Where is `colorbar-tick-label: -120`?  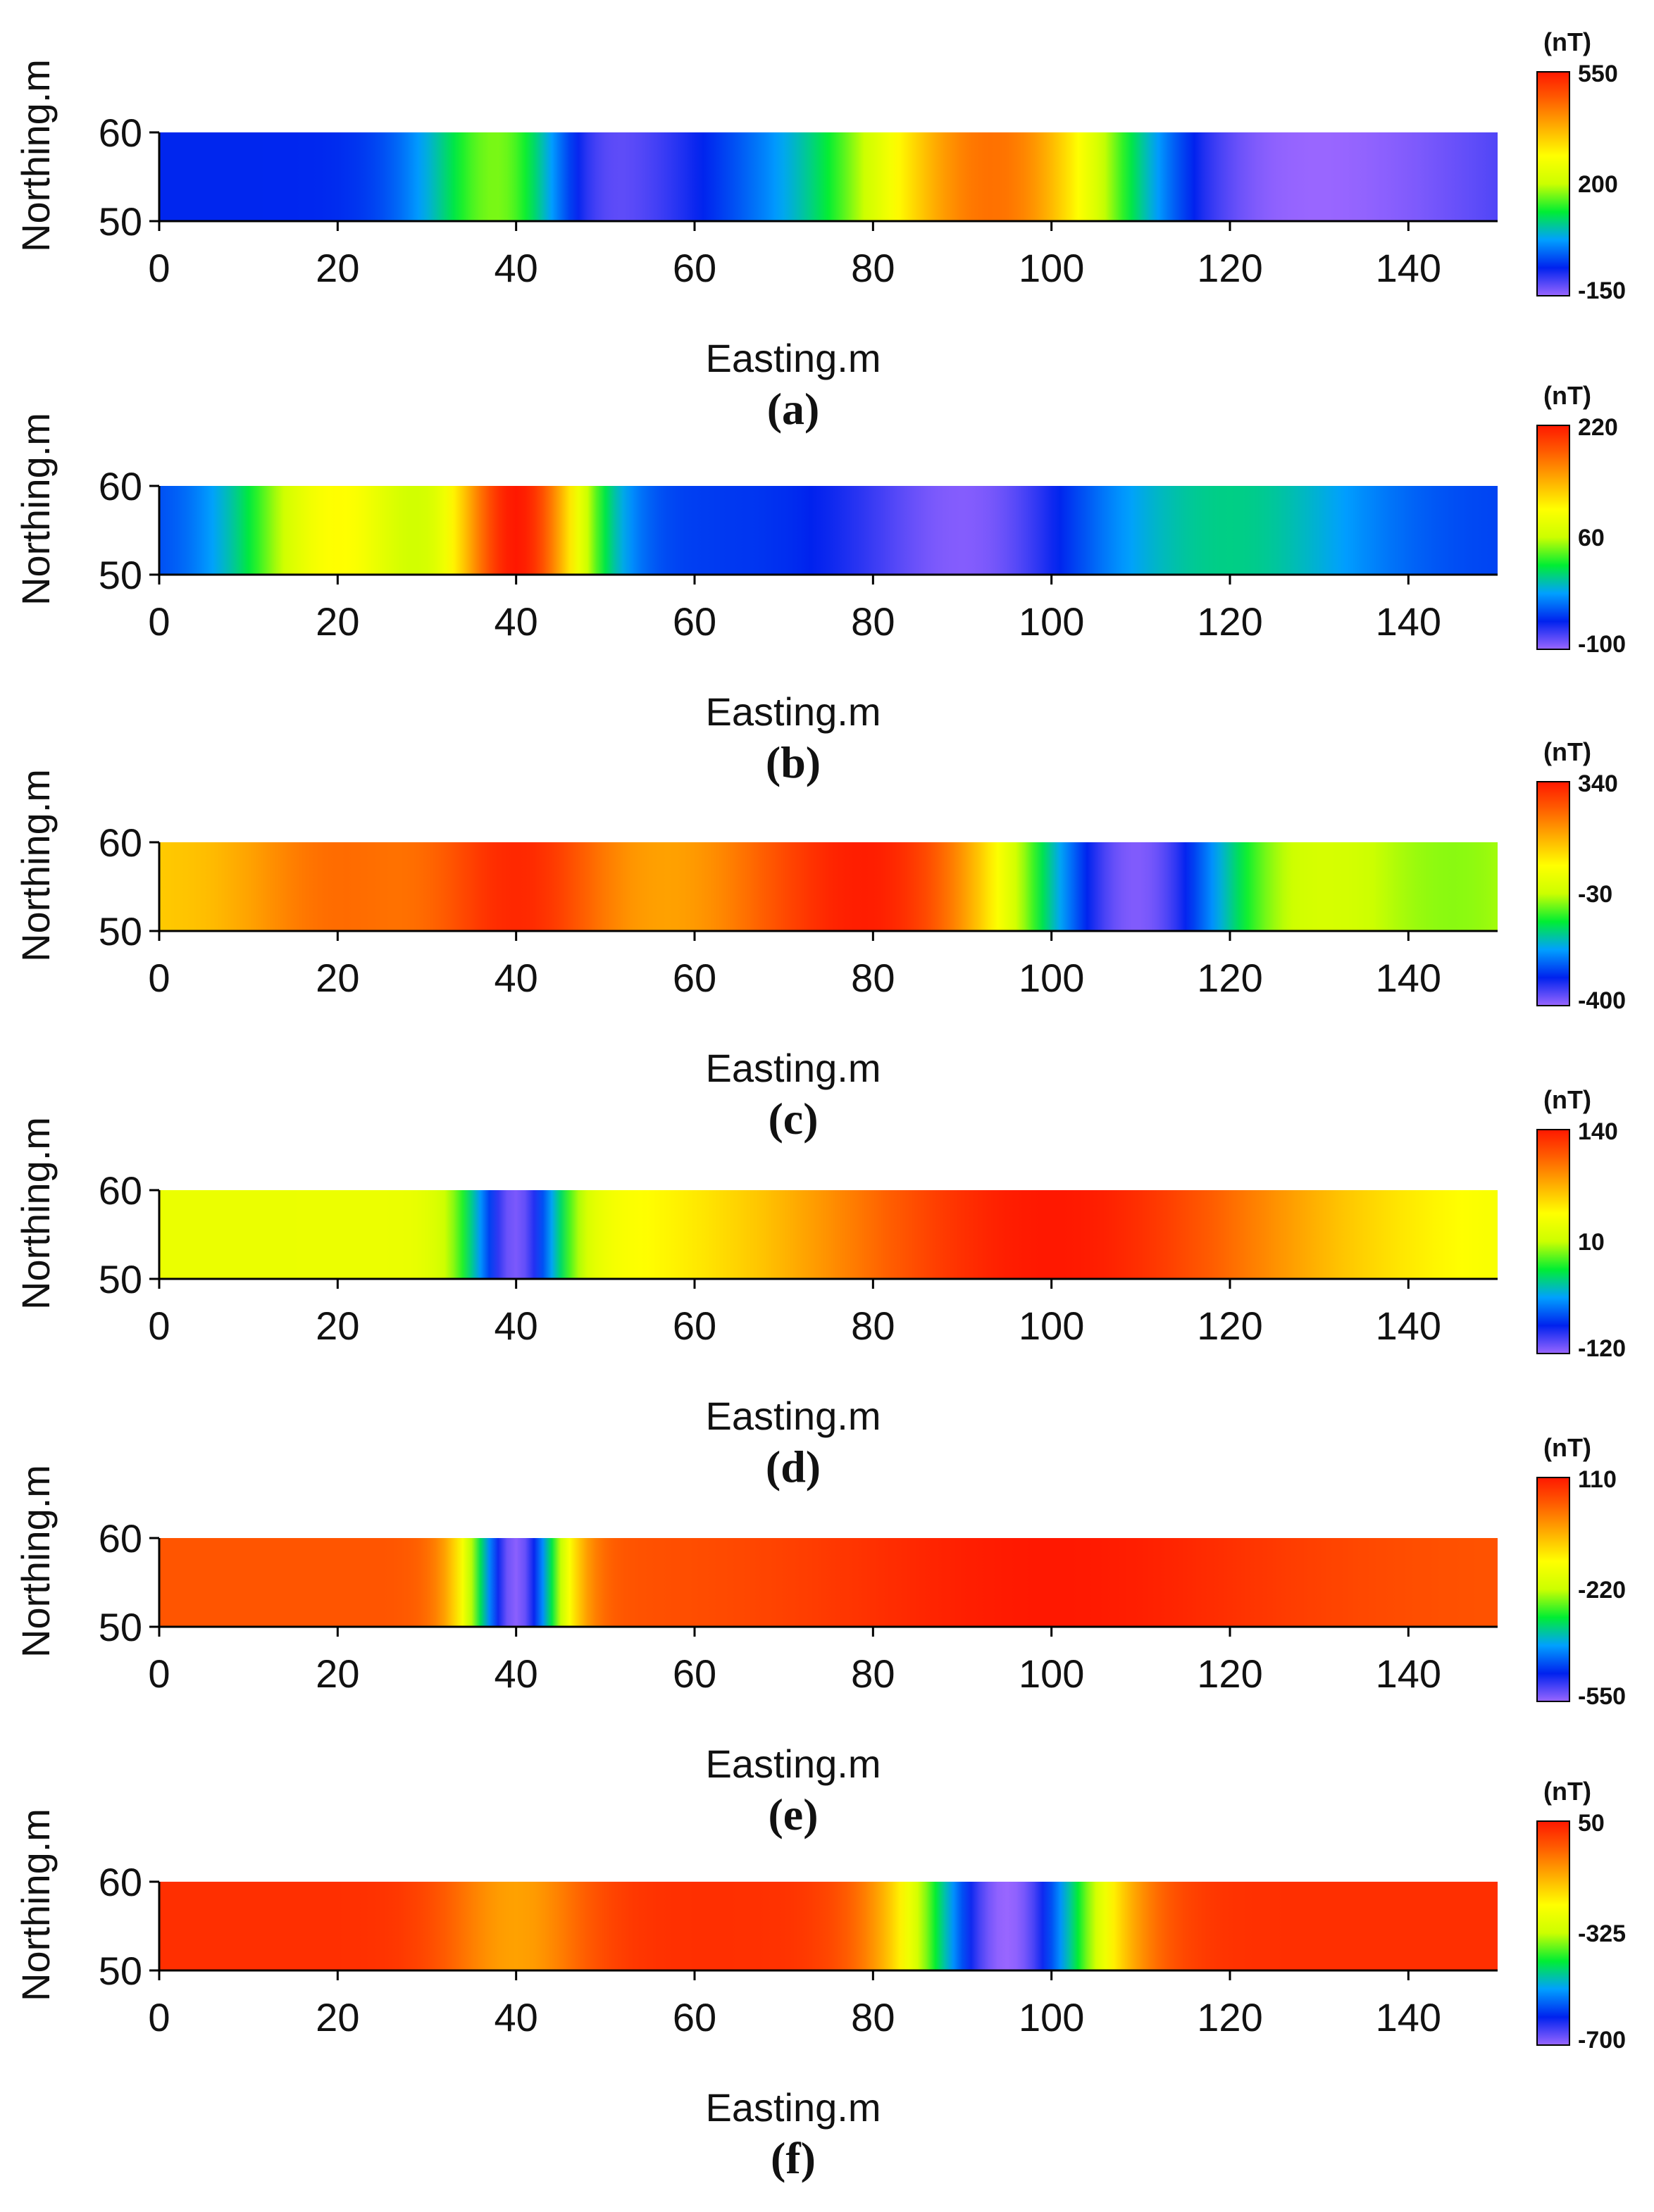 colorbar-tick-label: -120 is located at coordinates (1602, 1348).